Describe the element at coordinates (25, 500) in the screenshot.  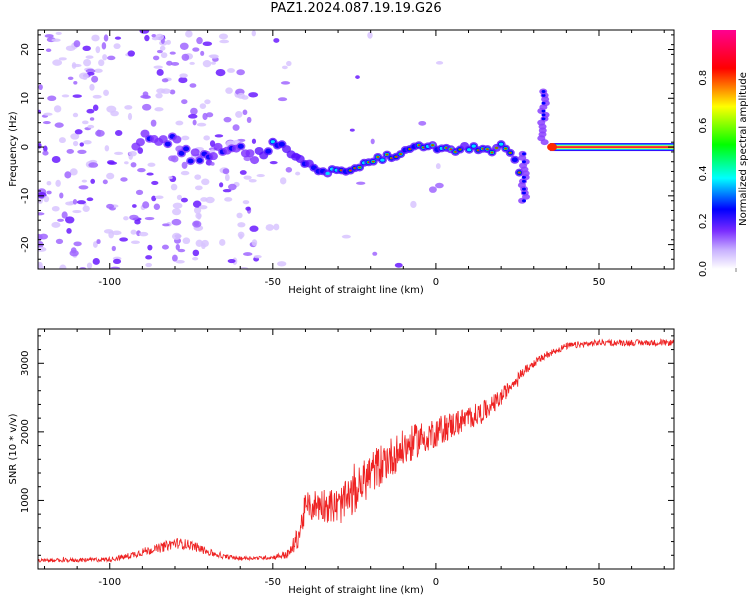
I see `y-tick-label: 1000` at that location.